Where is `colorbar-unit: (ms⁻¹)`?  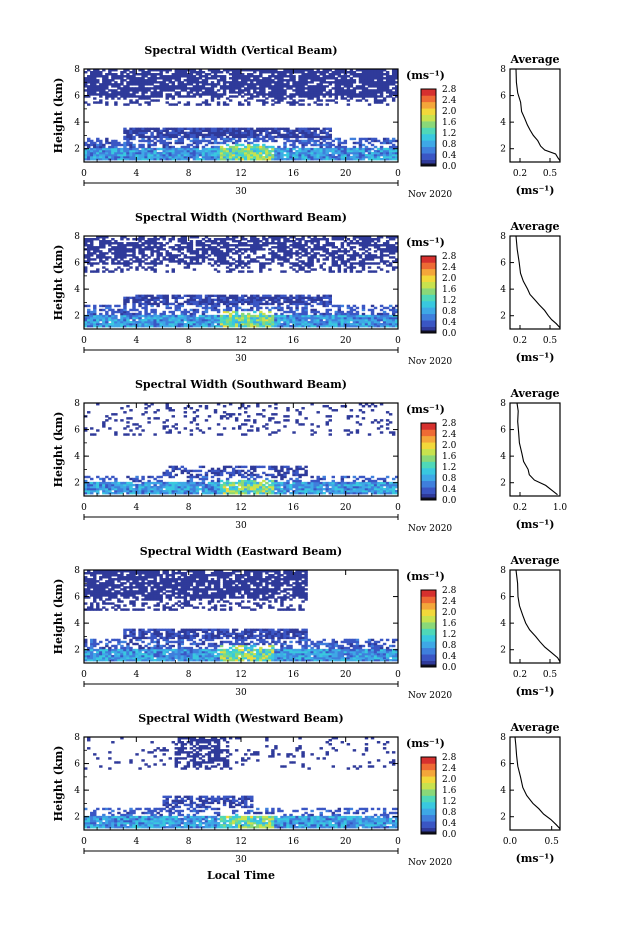
colorbar-unit: (ms⁻¹) is located at coordinates (425, 242).